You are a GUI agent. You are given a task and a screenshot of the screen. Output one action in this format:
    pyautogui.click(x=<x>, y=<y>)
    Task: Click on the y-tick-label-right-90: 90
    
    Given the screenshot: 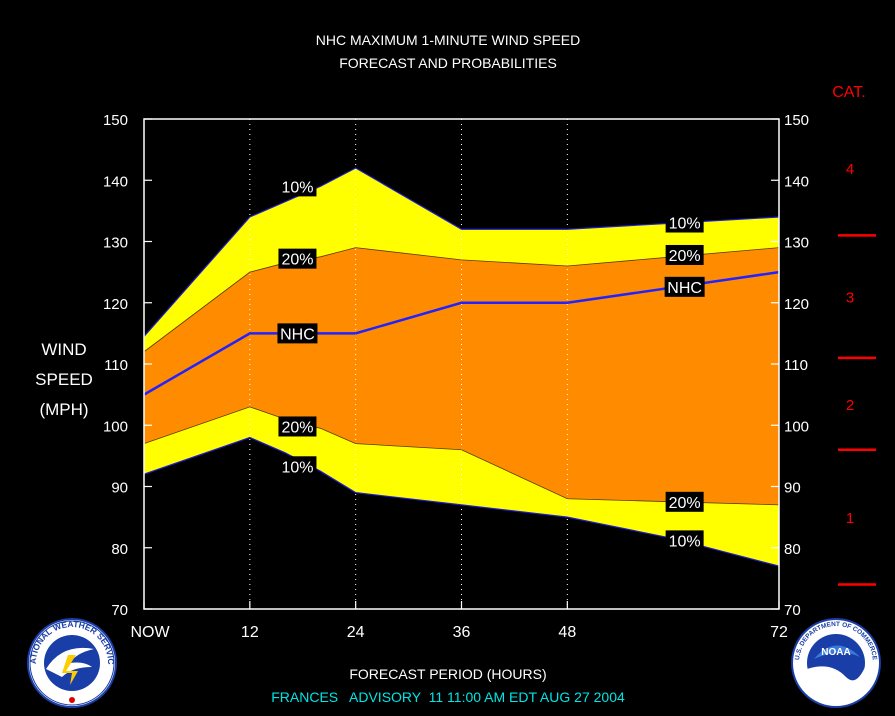 What is the action you would take?
    pyautogui.click(x=792, y=488)
    